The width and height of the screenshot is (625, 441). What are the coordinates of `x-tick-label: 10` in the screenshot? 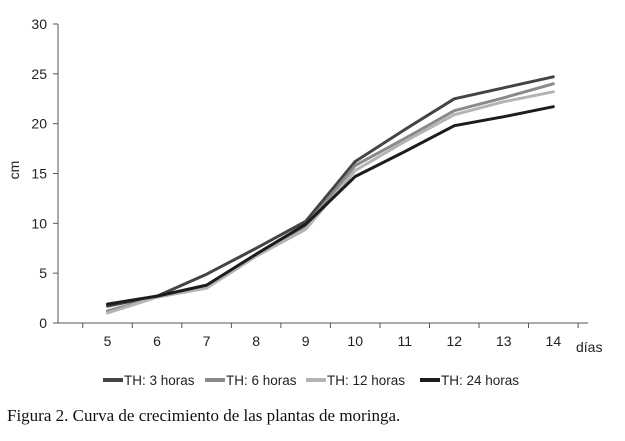 It's located at (355, 341).